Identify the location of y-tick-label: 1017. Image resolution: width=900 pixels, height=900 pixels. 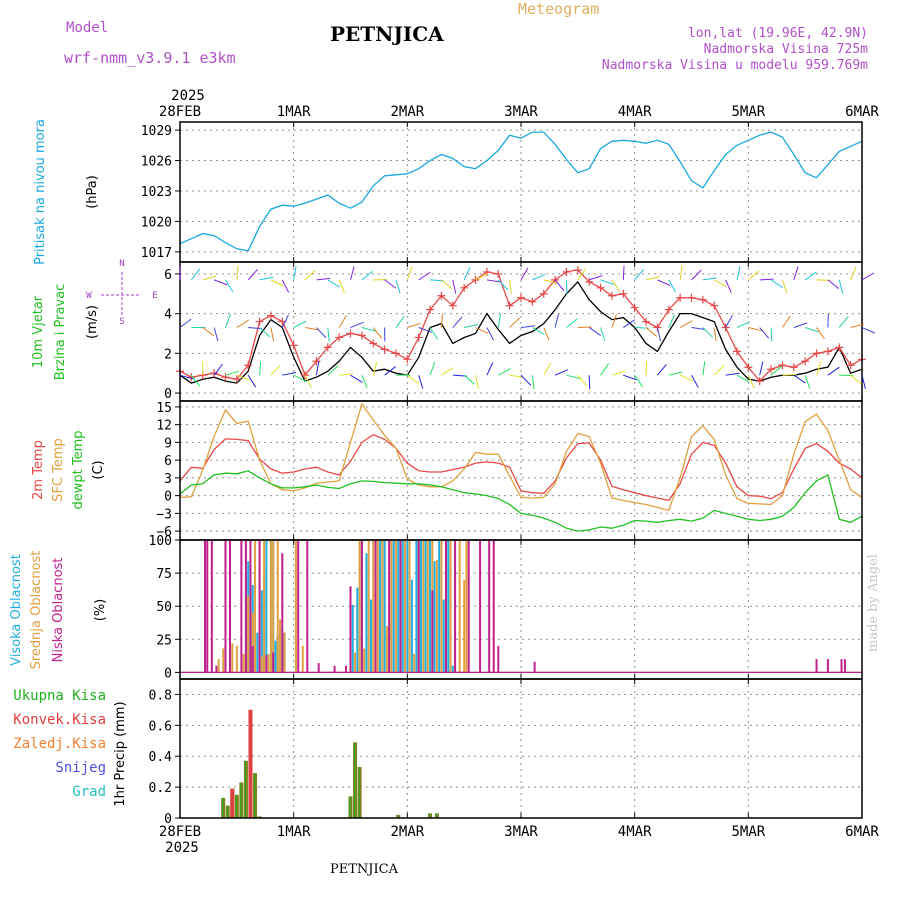
(156, 253).